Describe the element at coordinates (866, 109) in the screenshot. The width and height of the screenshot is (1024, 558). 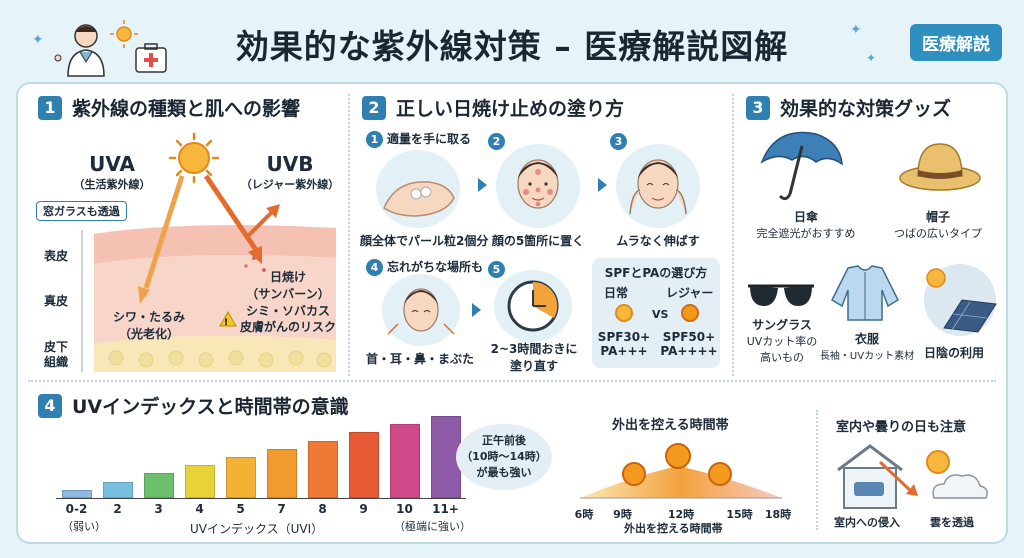
I see `section-title: 効果的な対策グッズ` at that location.